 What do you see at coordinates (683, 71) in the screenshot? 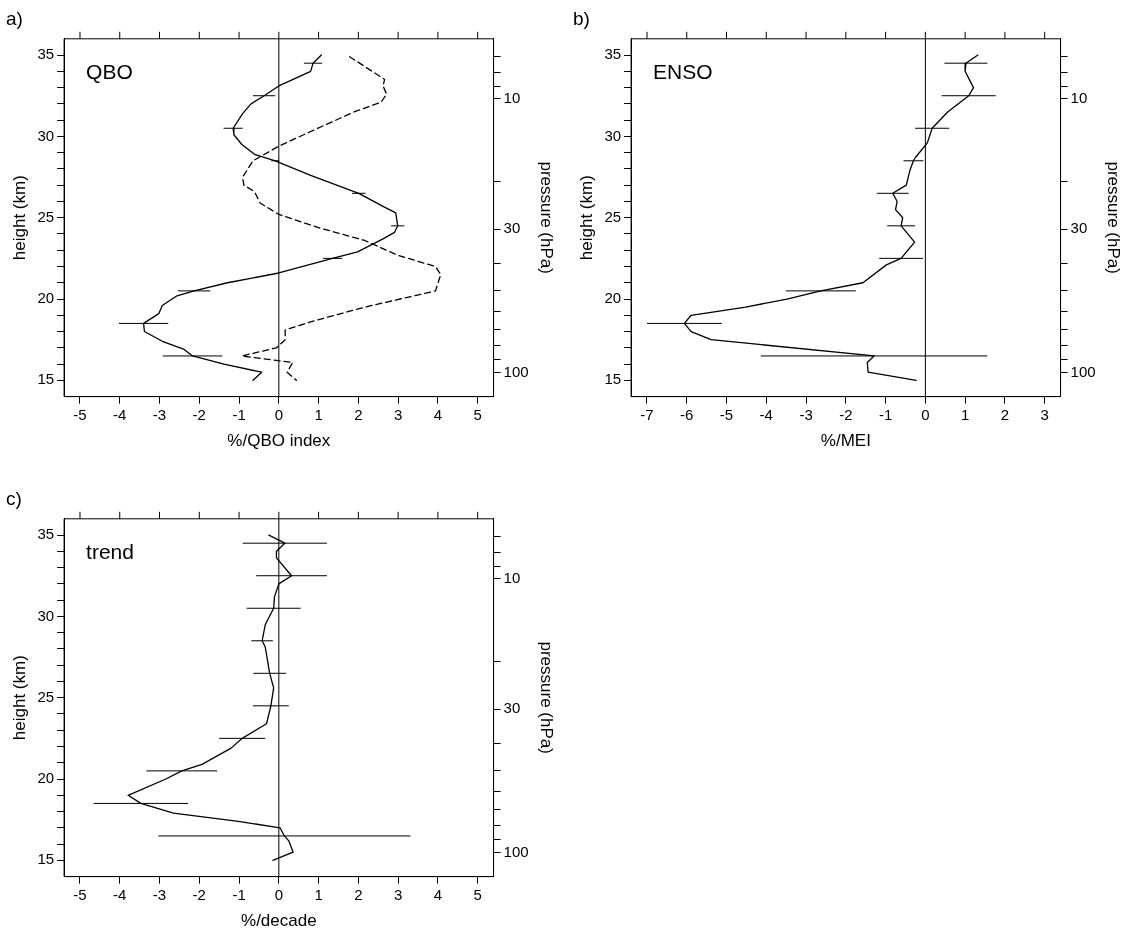
I see `annotation: ENSO` at bounding box center [683, 71].